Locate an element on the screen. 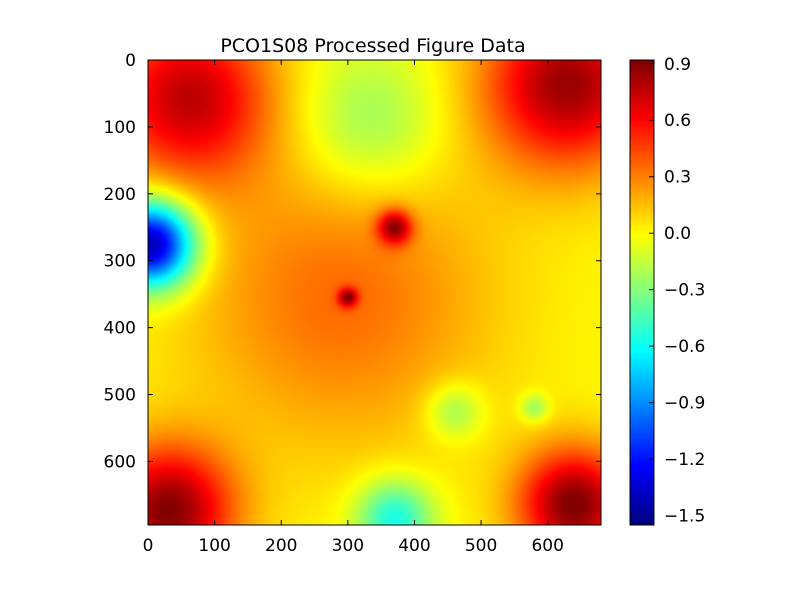 The height and width of the screenshot is (600, 800). colorbar-tick-label: 0.9 is located at coordinates (677, 65).